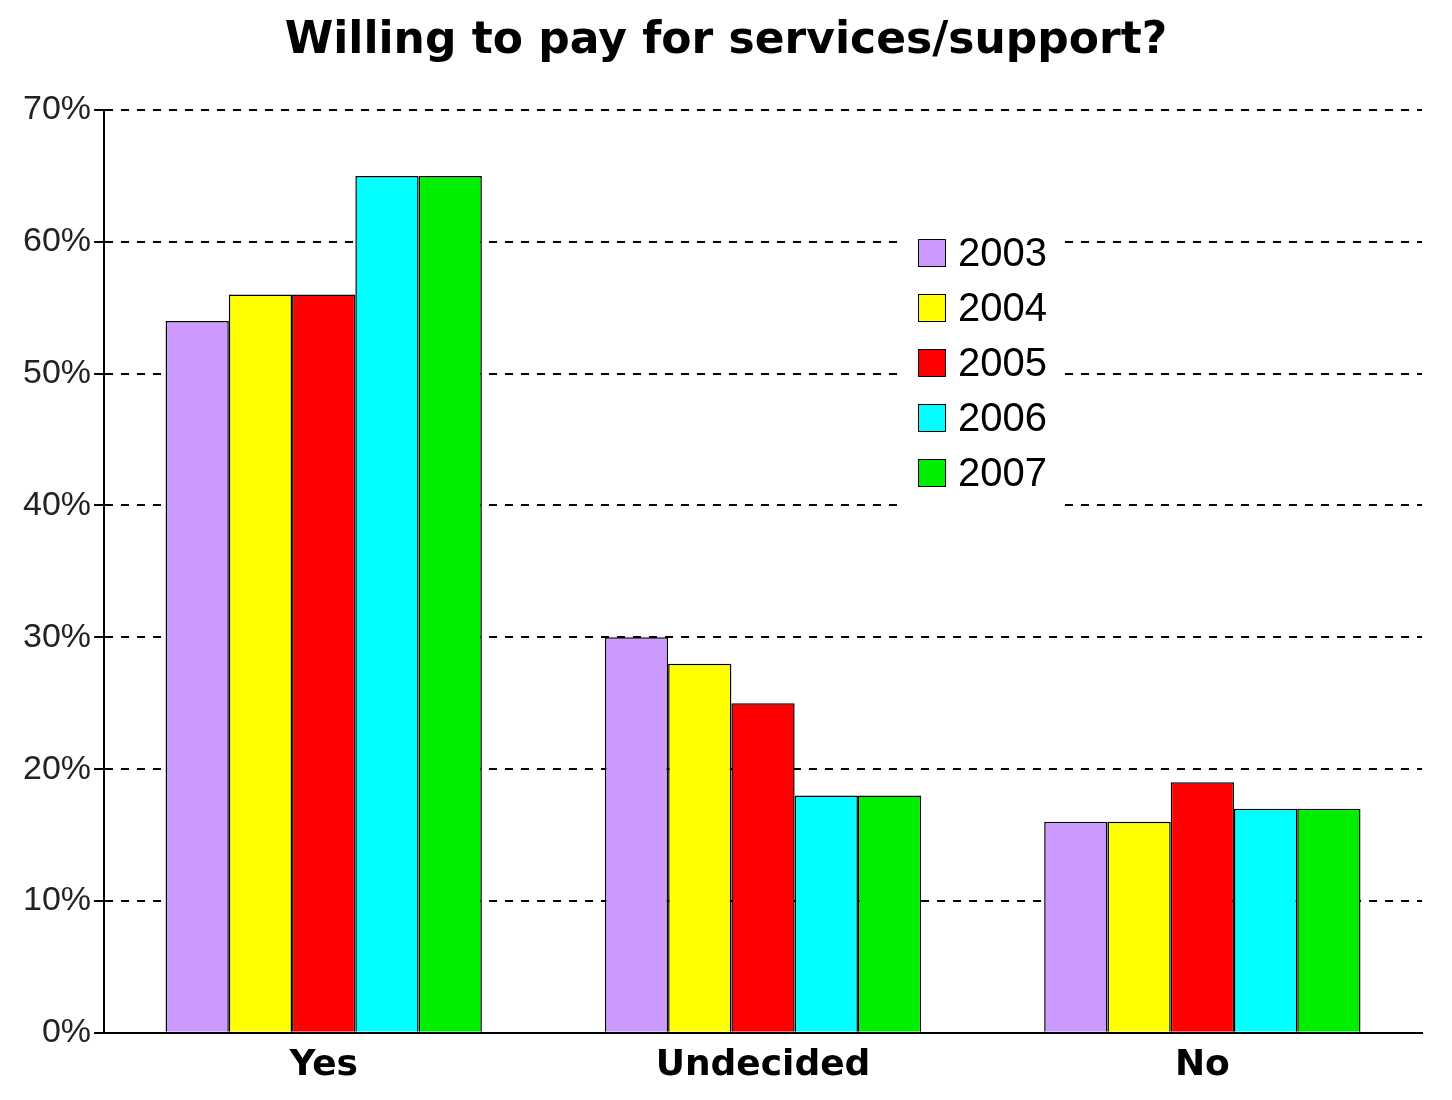  What do you see at coordinates (1002, 362) in the screenshot?
I see `legend-label: 2005` at bounding box center [1002, 362].